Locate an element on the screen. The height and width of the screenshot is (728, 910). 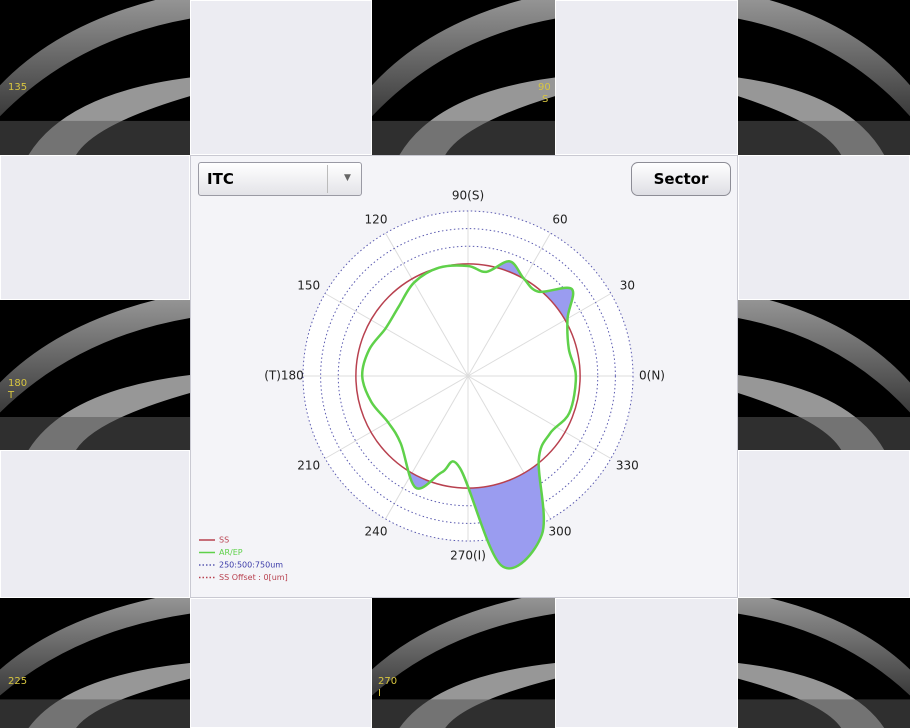
angle-label: 180 is located at coordinates (18, 383).